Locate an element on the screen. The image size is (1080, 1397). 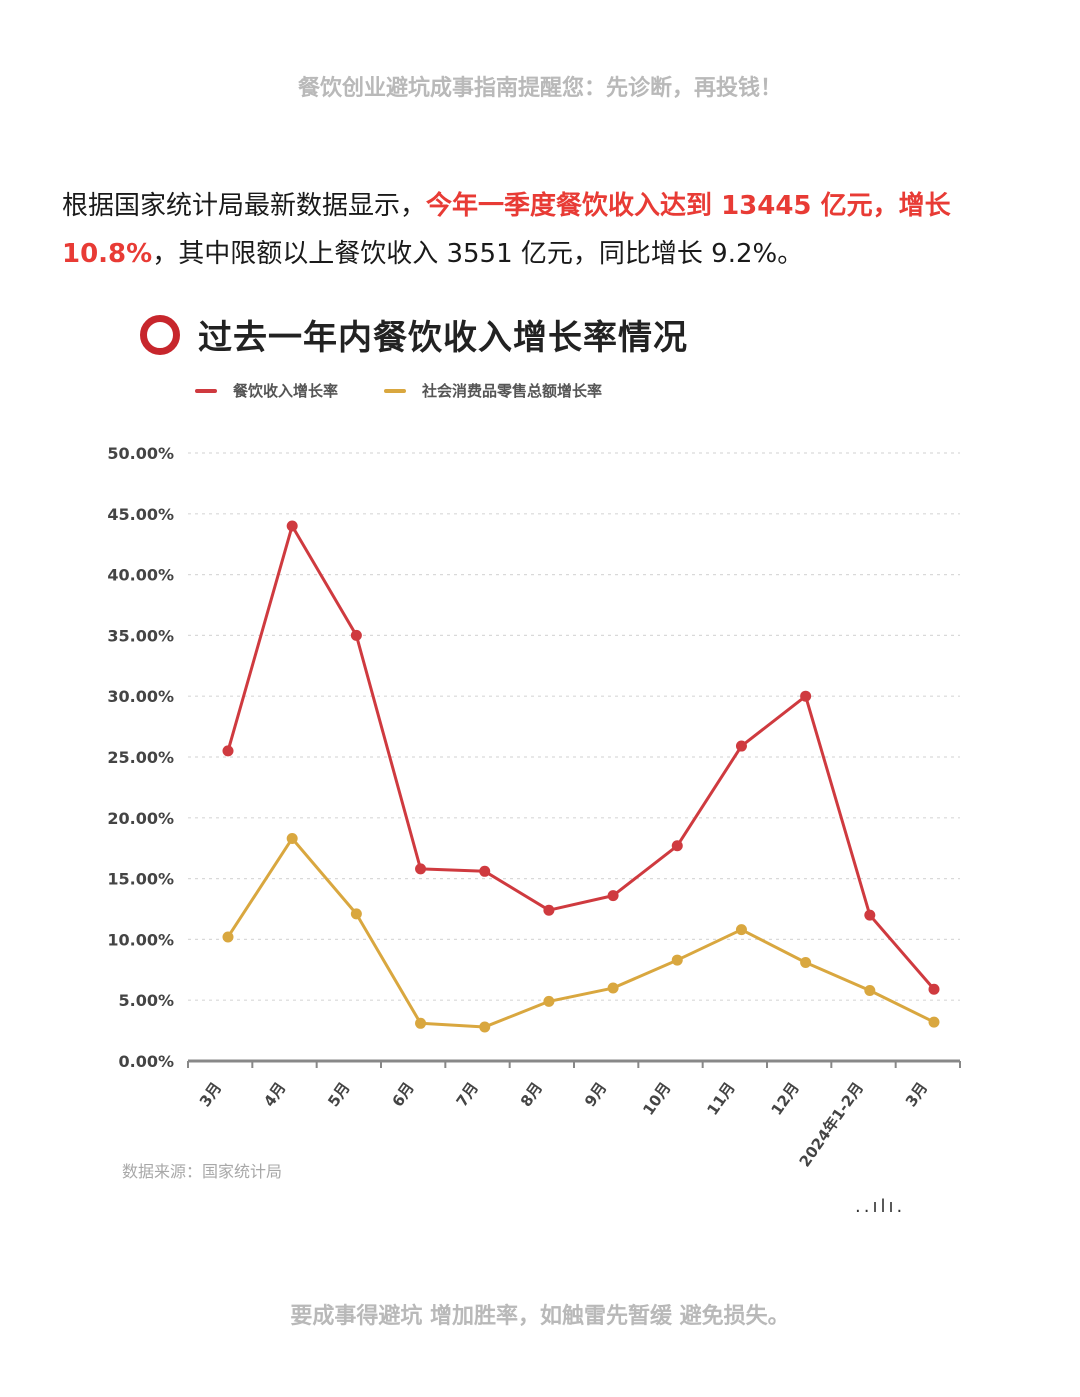
x-tick-label: 12月 is located at coordinates (785, 1099).